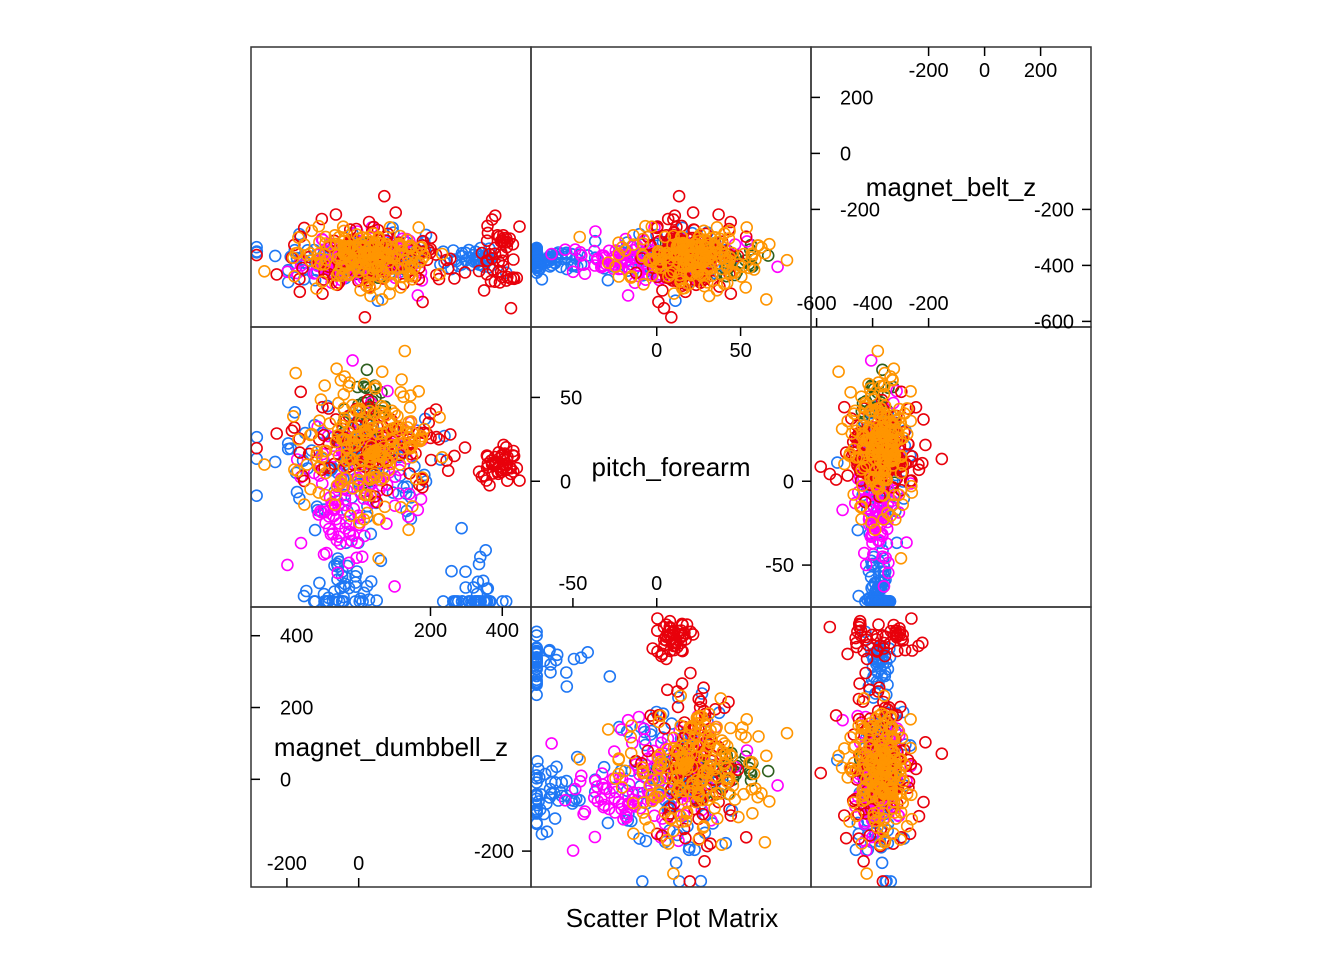 The image size is (1344, 965). I want to click on panel-magnet_belt_z-vs-magnet_dumbbell_z, so click(388, 256).